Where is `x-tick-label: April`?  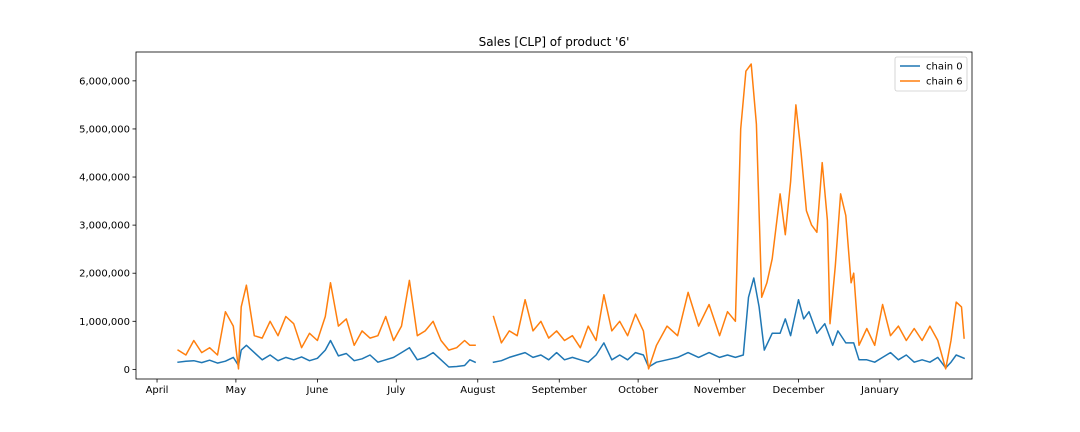
x-tick-label: April is located at coordinates (157, 390).